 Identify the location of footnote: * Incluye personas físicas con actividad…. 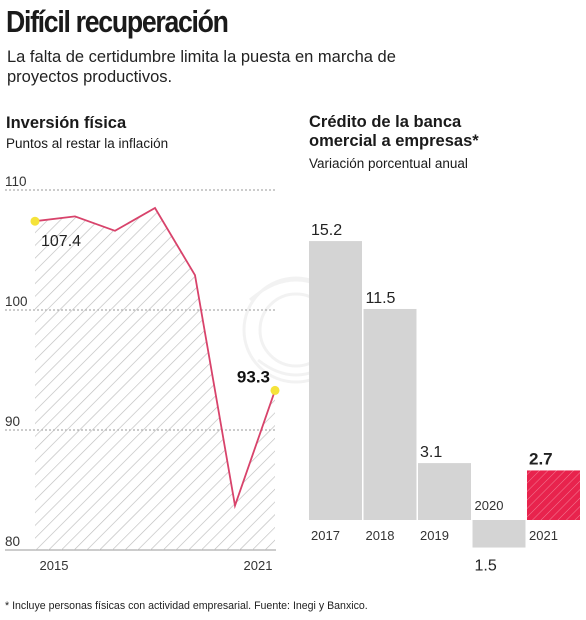
(186, 606).